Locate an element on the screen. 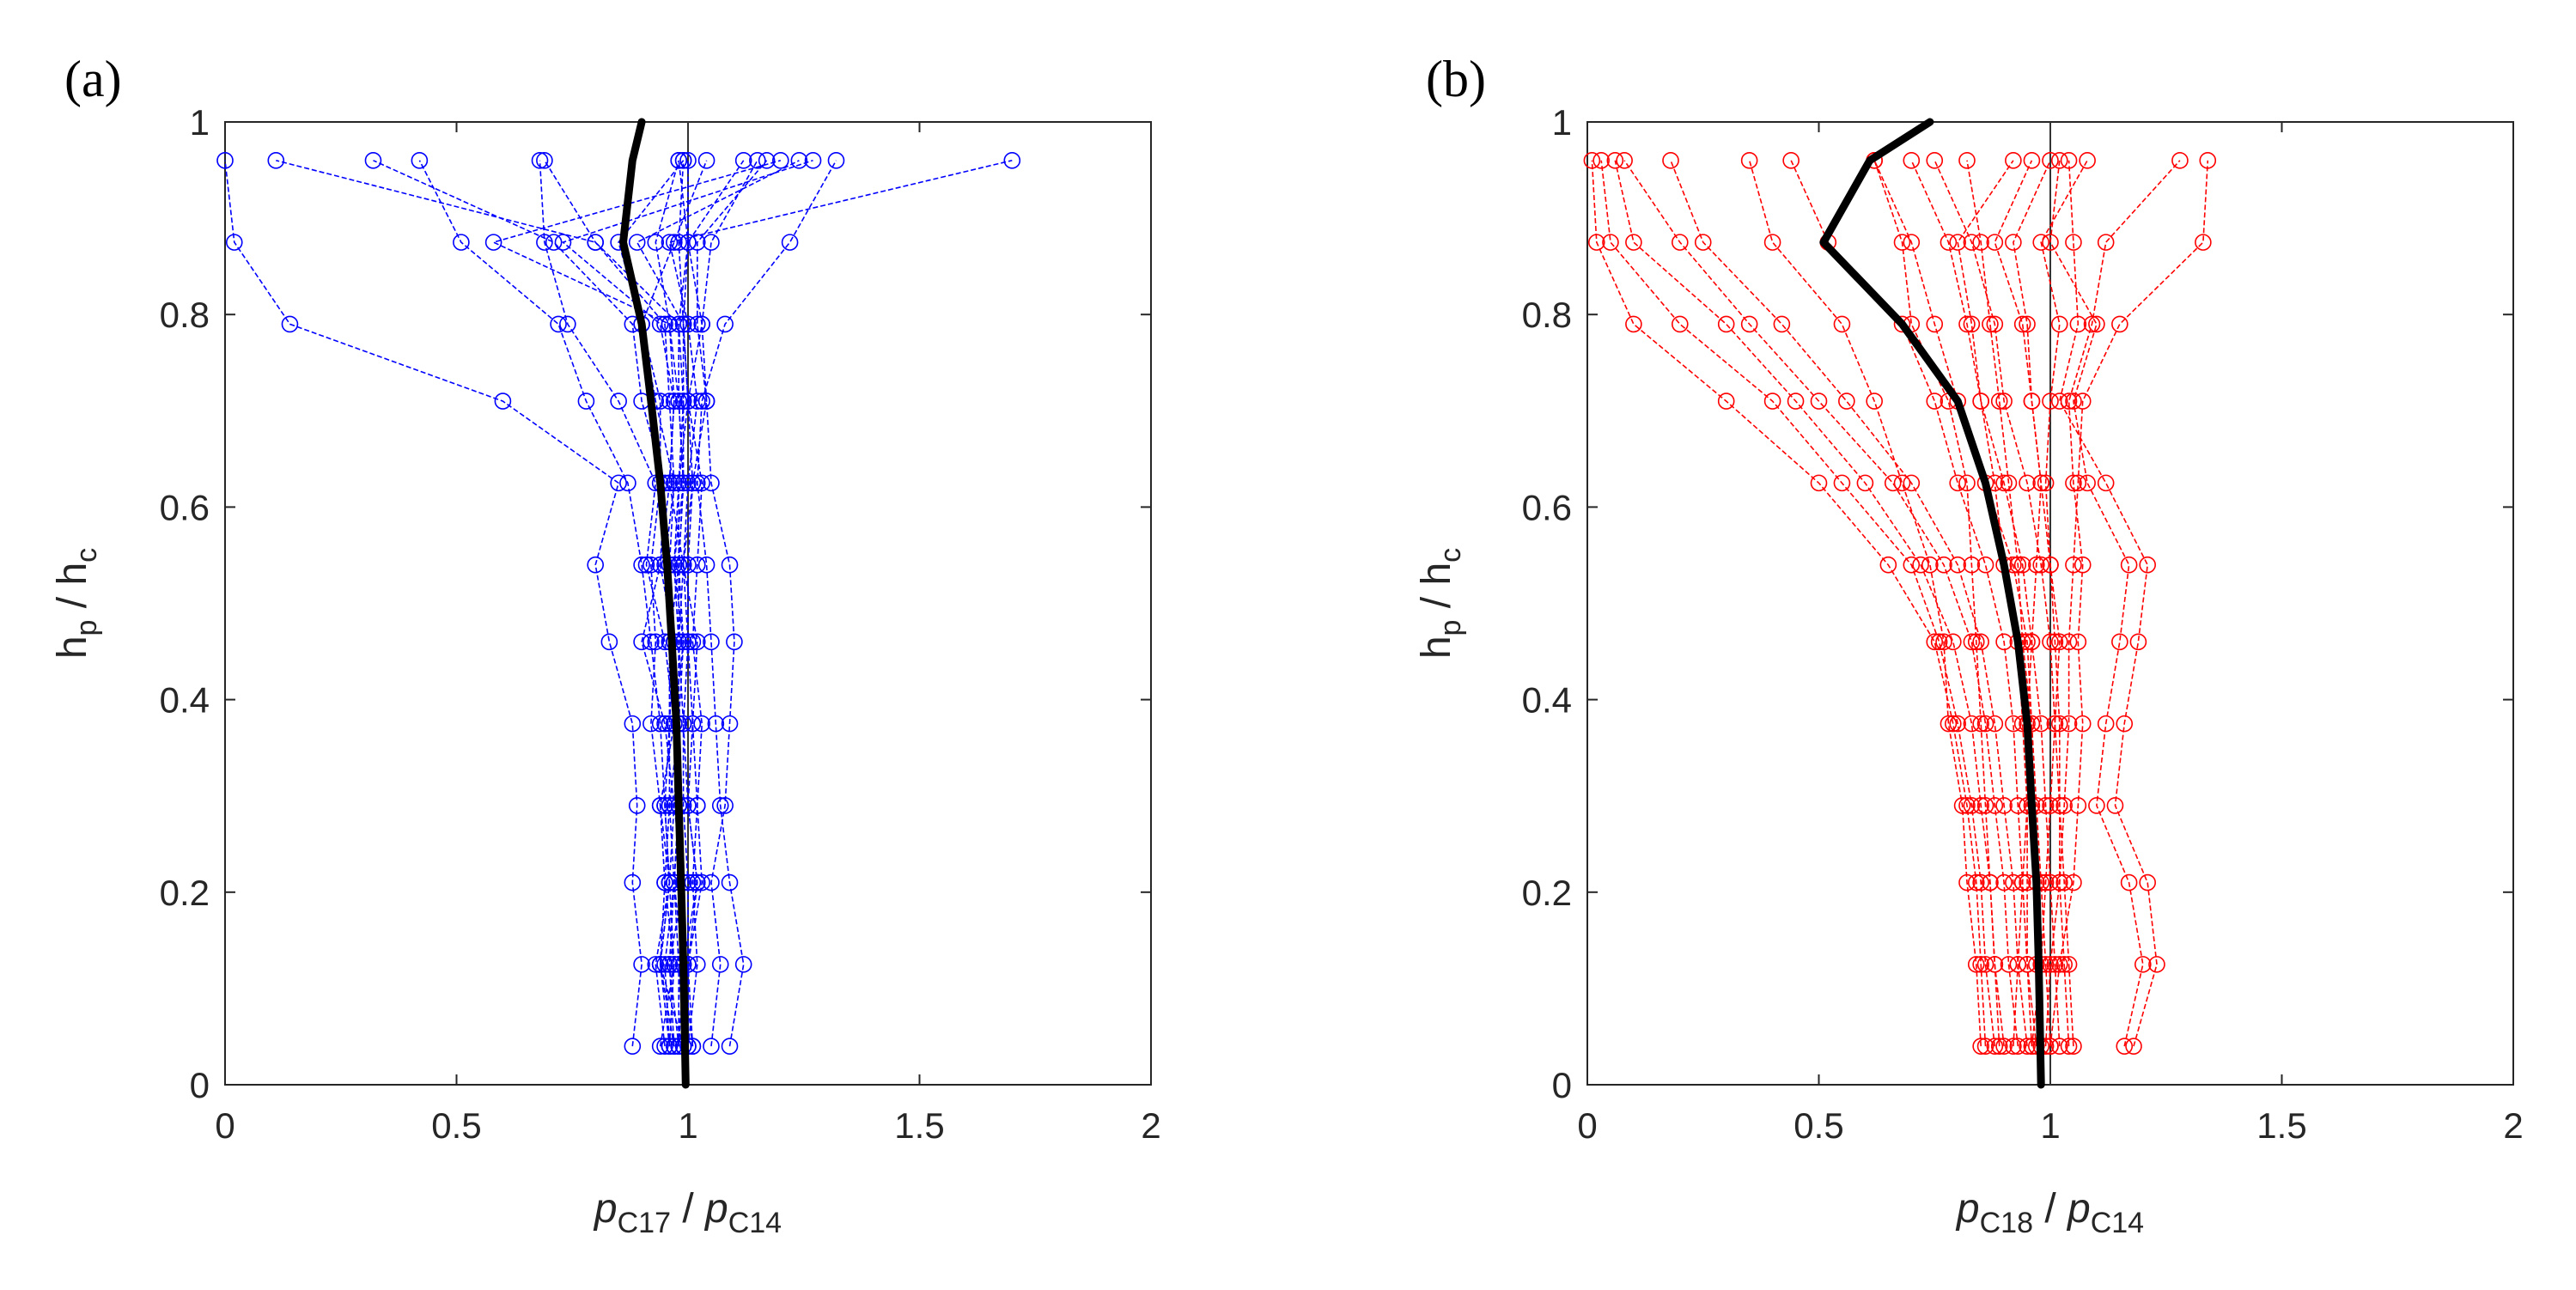 Image resolution: width=2576 pixels, height=1290 pixels. x-axis-label: pC18 / pC14 is located at coordinates (2049, 1212).